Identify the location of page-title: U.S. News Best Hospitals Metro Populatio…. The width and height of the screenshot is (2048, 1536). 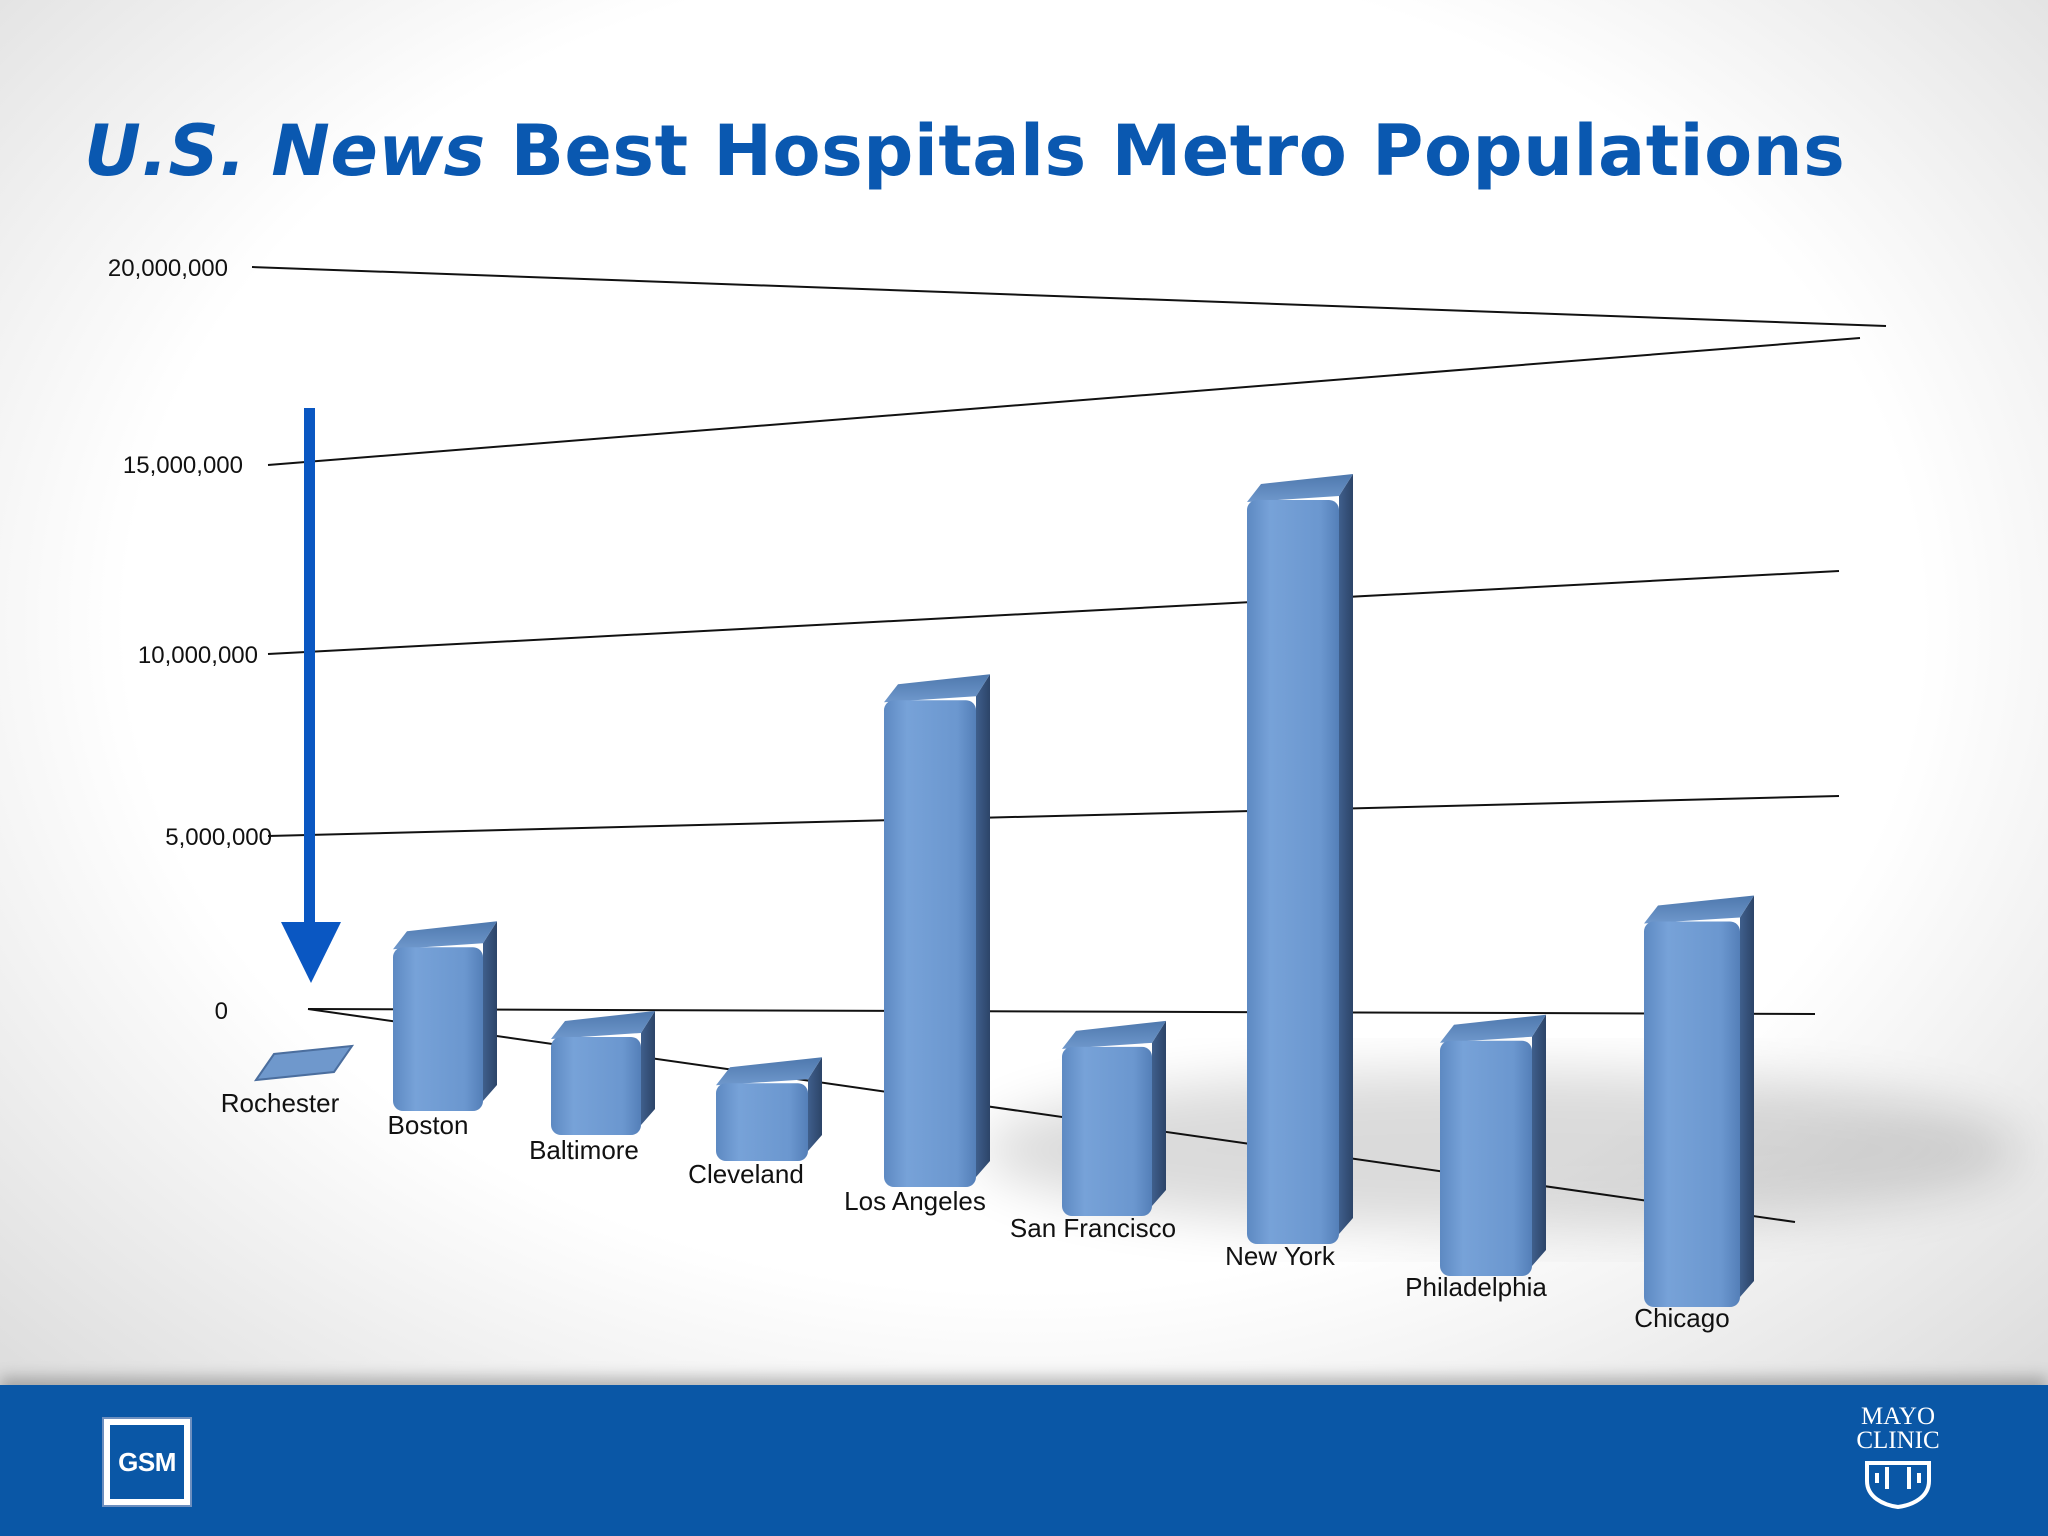
(964, 151).